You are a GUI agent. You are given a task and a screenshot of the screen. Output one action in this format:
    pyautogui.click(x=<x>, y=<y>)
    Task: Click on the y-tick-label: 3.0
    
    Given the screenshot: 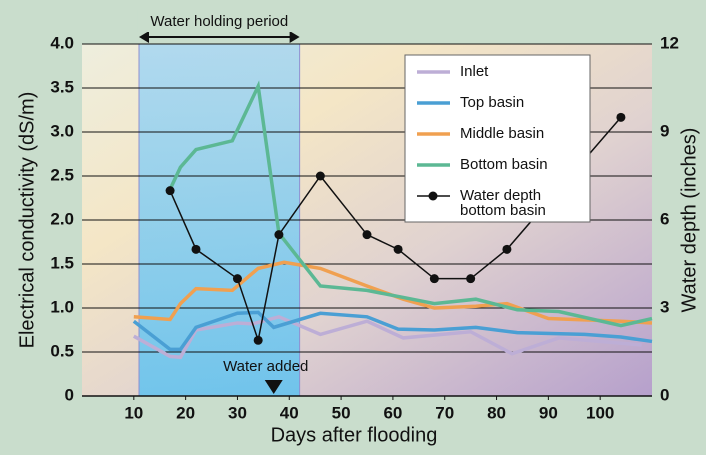 What is the action you would take?
    pyautogui.click(x=62, y=130)
    